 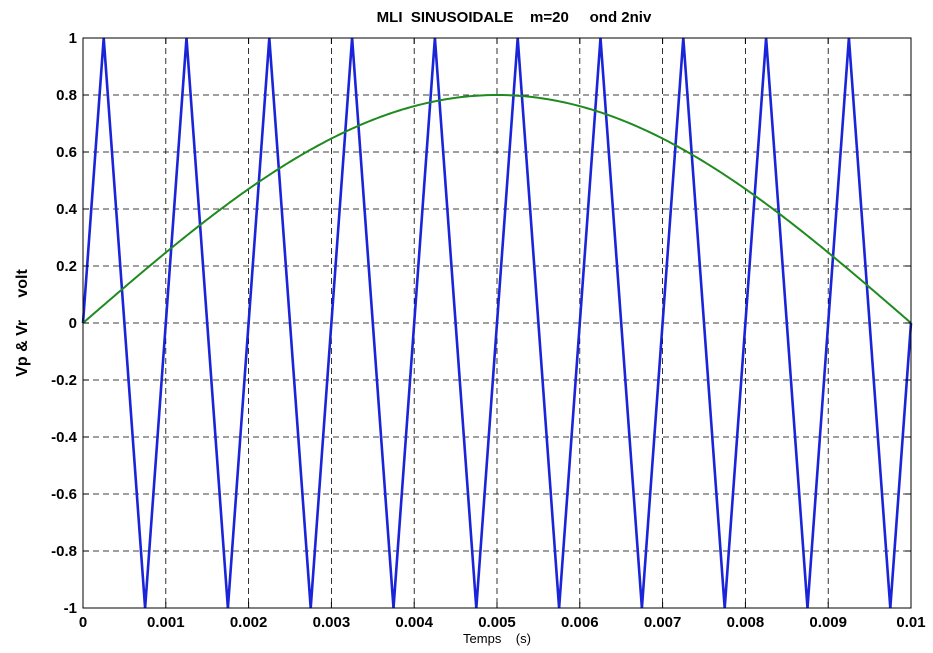 I want to click on x-tick-label: 0.009, so click(x=828, y=622).